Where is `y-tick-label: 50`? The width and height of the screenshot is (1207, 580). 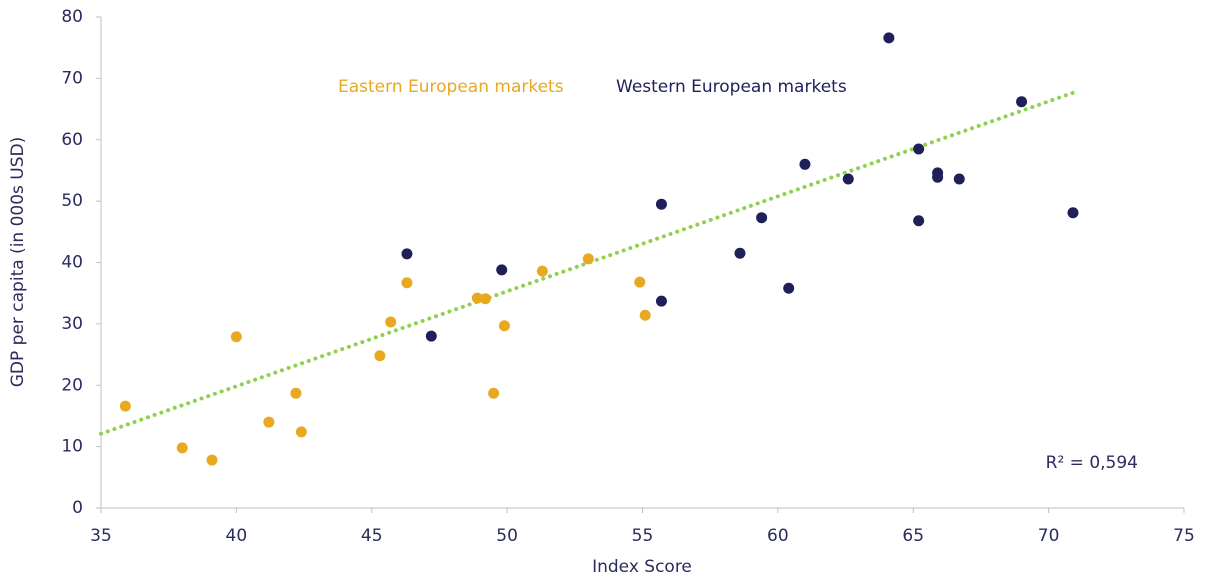
y-tick-label: 50 is located at coordinates (72, 201).